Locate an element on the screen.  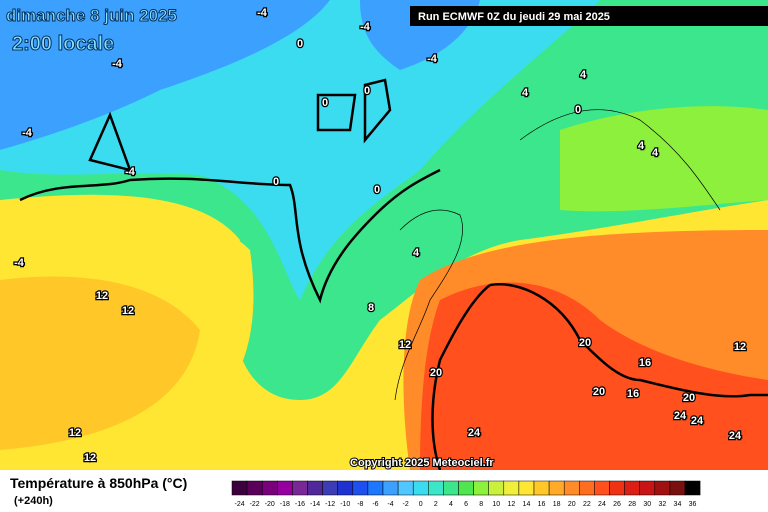
colorbar-label: 26 is located at coordinates (617, 504).